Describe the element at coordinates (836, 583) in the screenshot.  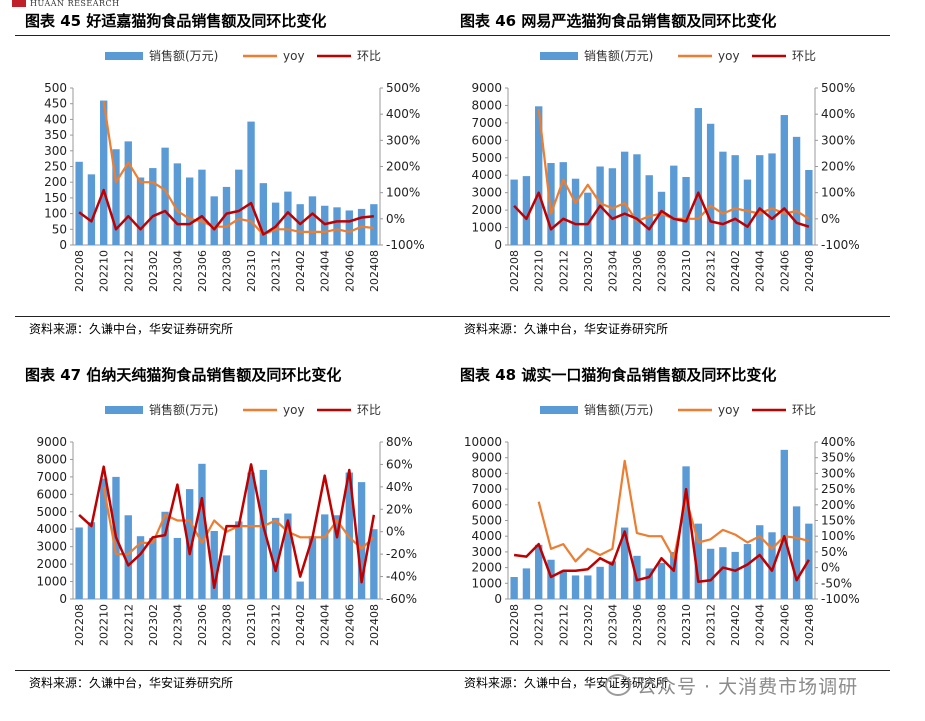
I see `right-tick-label: -50%` at that location.